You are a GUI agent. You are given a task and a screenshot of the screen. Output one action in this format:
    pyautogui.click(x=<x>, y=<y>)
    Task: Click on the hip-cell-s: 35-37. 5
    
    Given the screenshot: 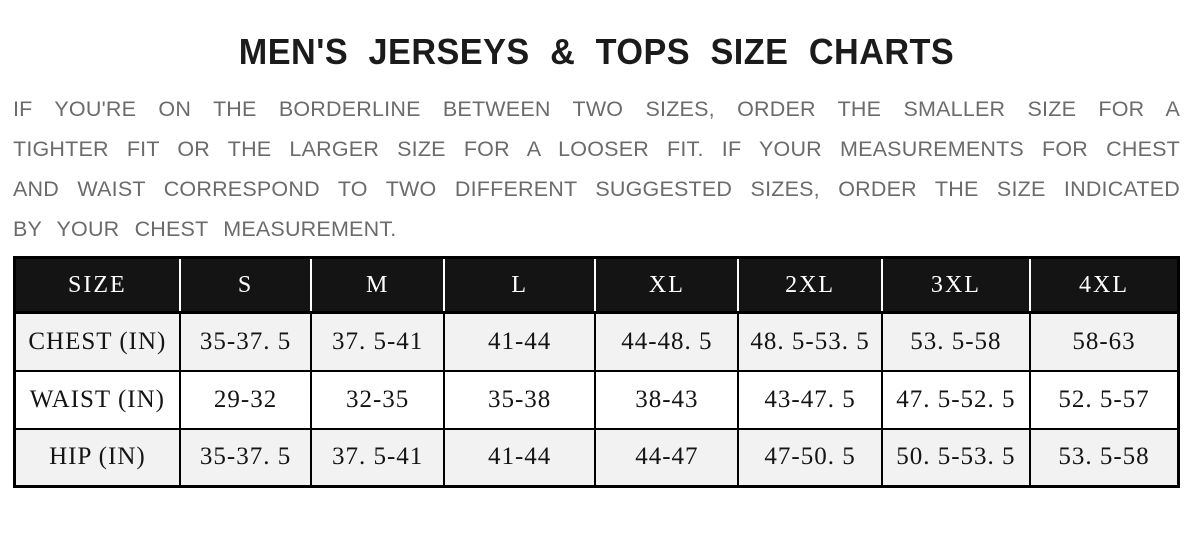 What is the action you would take?
    pyautogui.click(x=245, y=457)
    